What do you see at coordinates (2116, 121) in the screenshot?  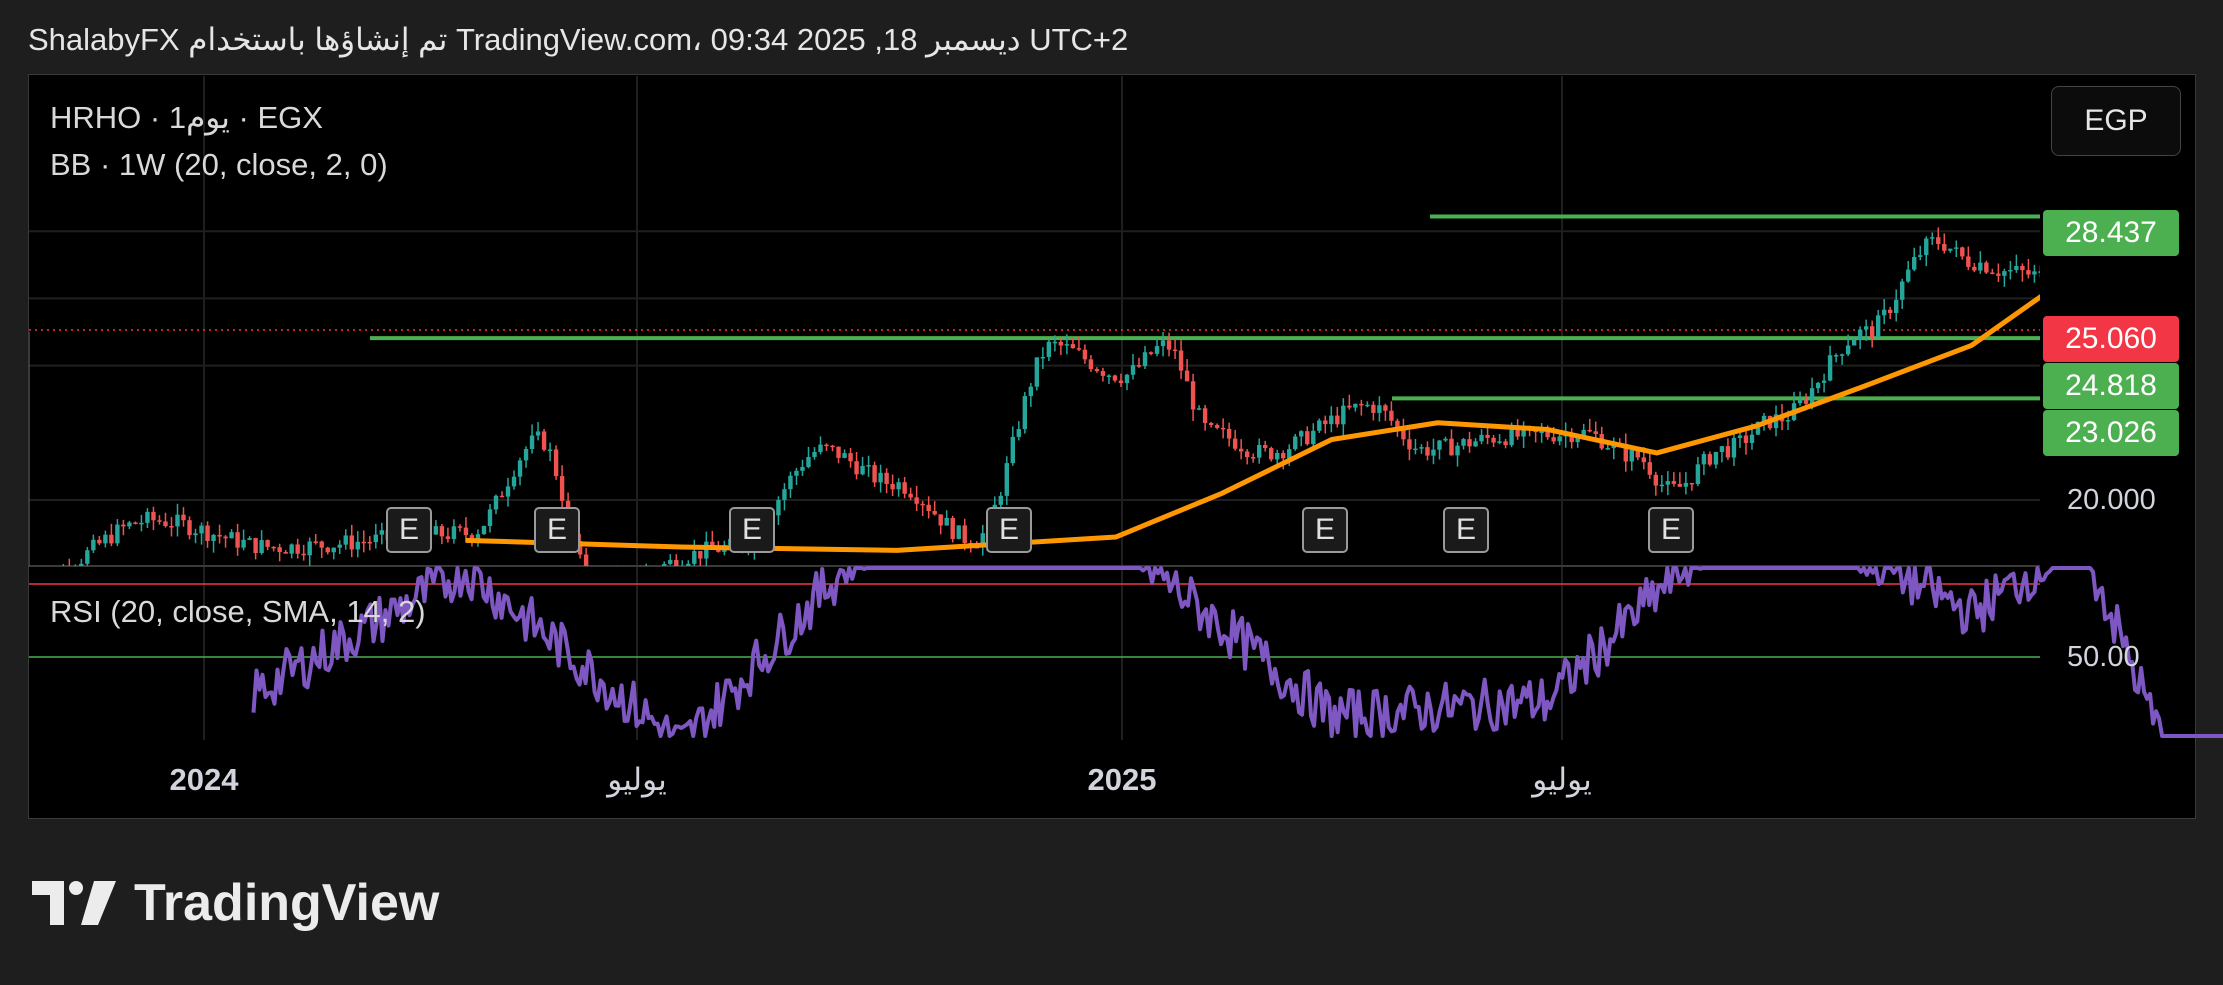 I see `currency-button: EGP` at bounding box center [2116, 121].